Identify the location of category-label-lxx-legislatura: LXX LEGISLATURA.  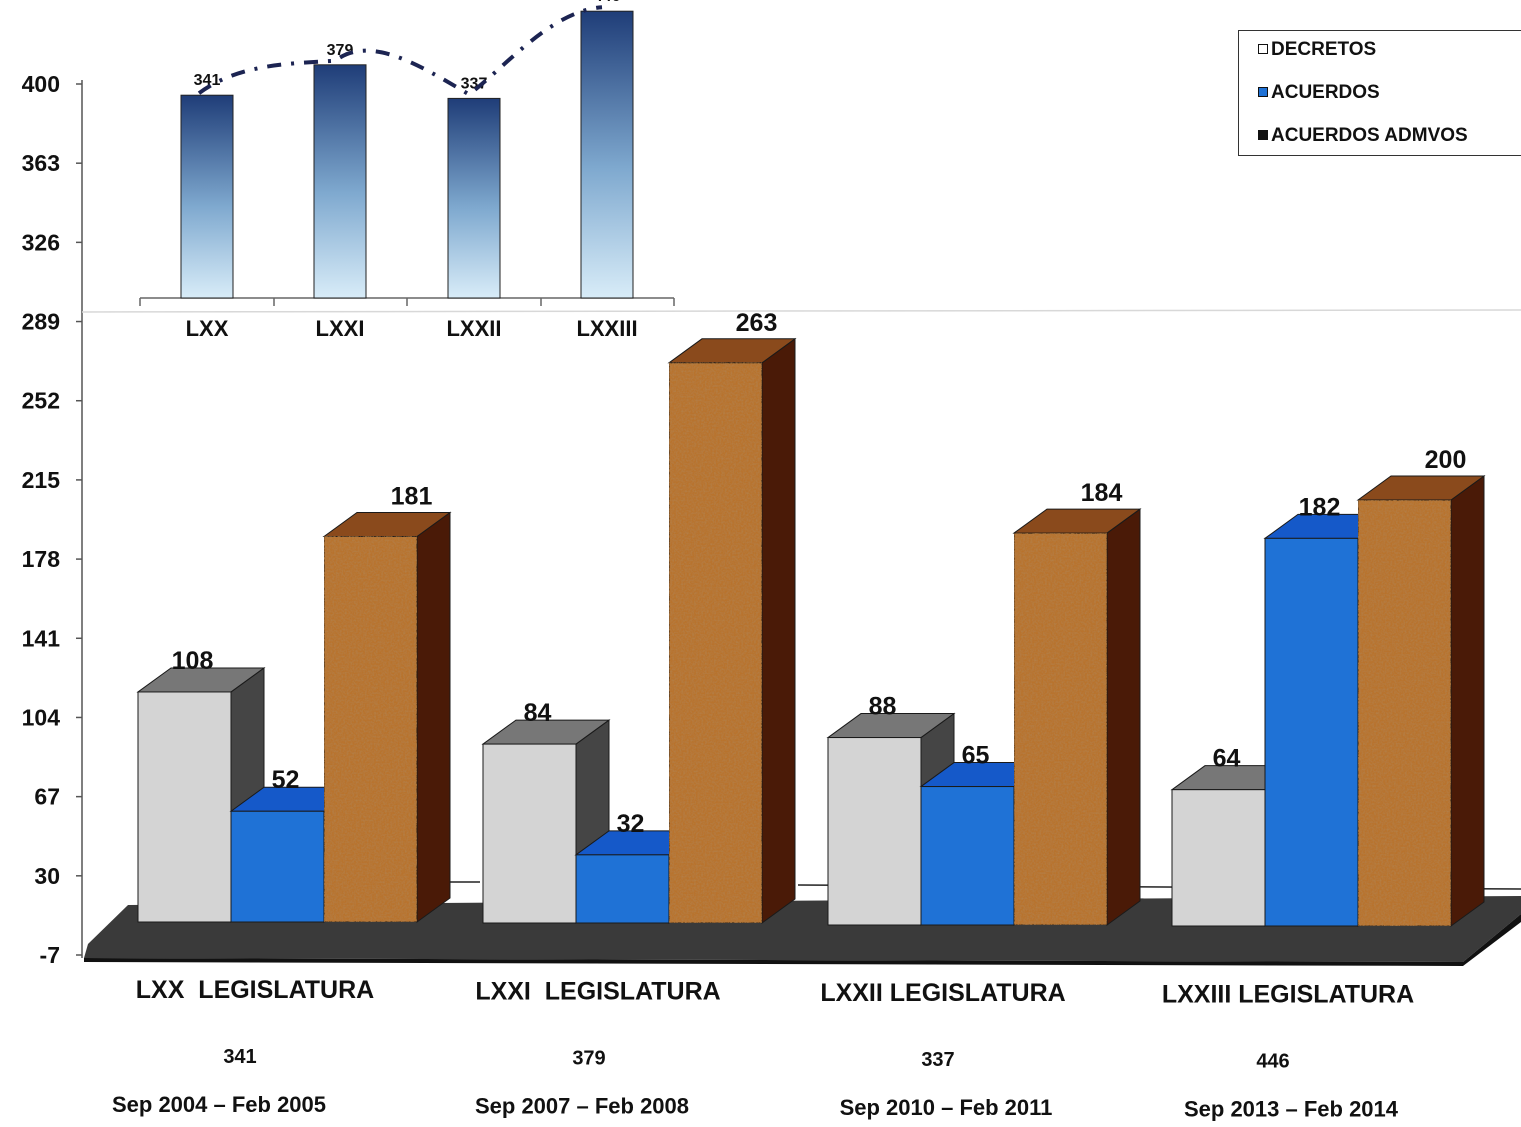
(255, 990).